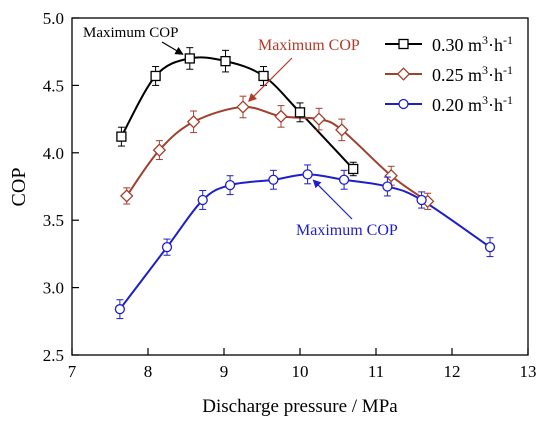 This screenshot has width=550, height=421. What do you see at coordinates (224, 371) in the screenshot?
I see `x-tick-label: 9` at bounding box center [224, 371].